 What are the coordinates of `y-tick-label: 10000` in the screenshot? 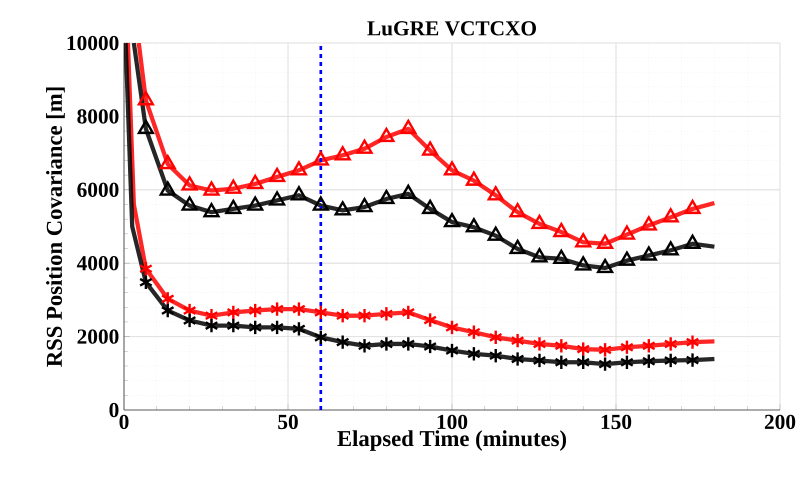 It's located at (93, 43).